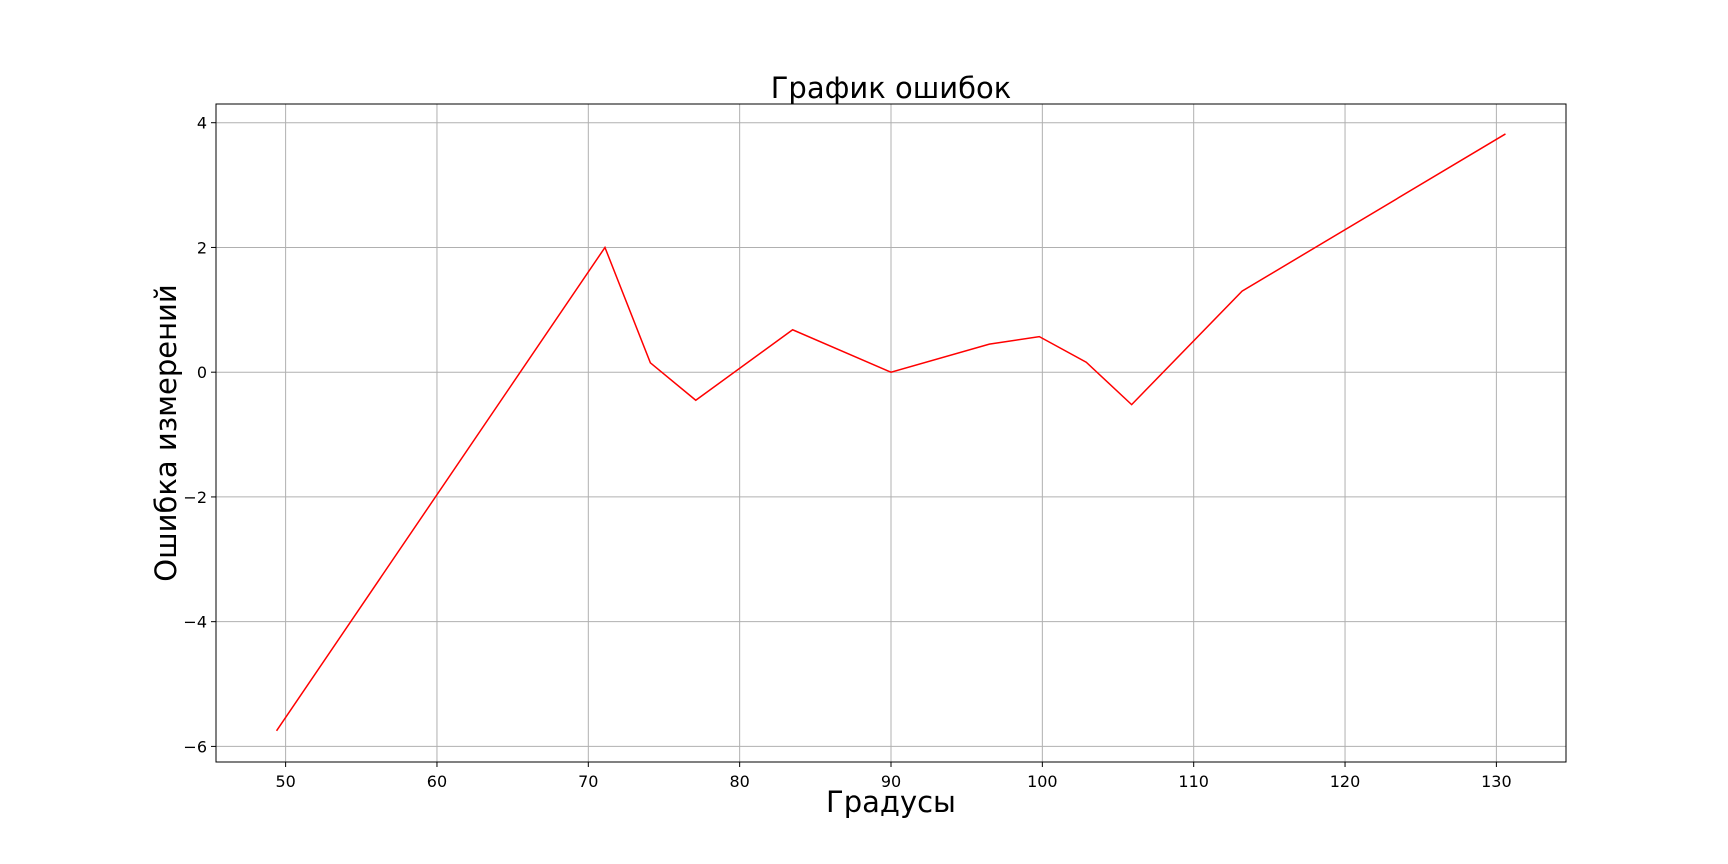 The image size is (1728, 864). I want to click on x-tick-label: 100, so click(1042, 781).